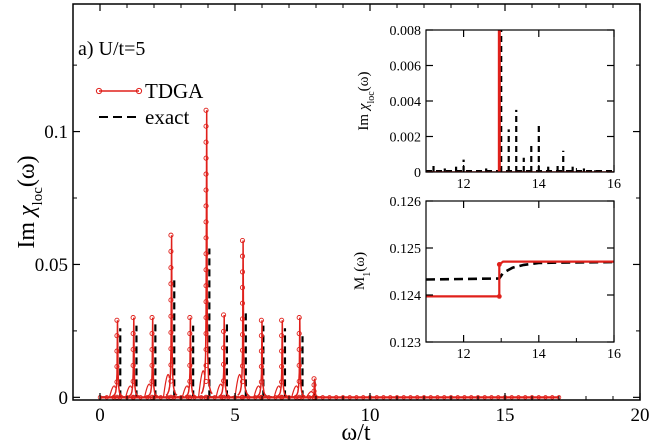 This screenshot has height=444, width=654. What do you see at coordinates (406, 66) in the screenshot?
I see `inset-top-y-tick-label: 0.006` at bounding box center [406, 66].